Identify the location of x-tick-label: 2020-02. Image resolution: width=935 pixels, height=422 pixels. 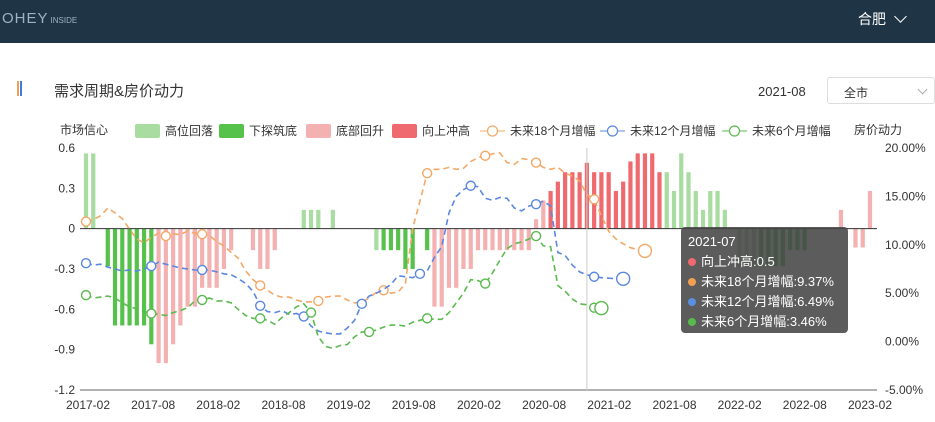
(479, 405).